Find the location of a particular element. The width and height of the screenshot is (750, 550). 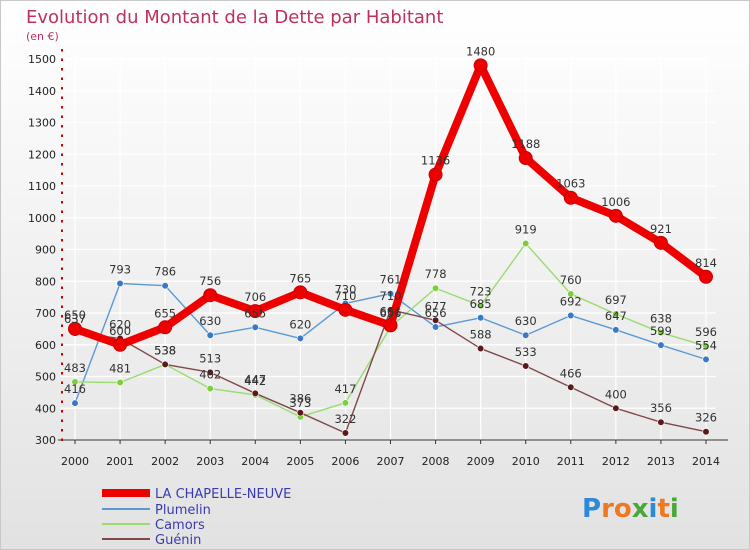

data-label-camors: 462 is located at coordinates (210, 375).